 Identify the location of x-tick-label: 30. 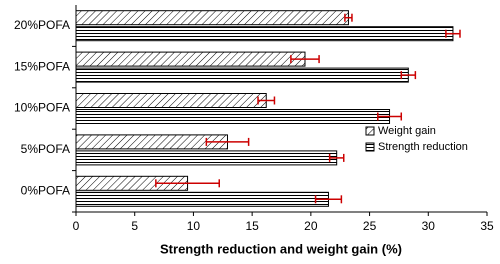
(429, 226).